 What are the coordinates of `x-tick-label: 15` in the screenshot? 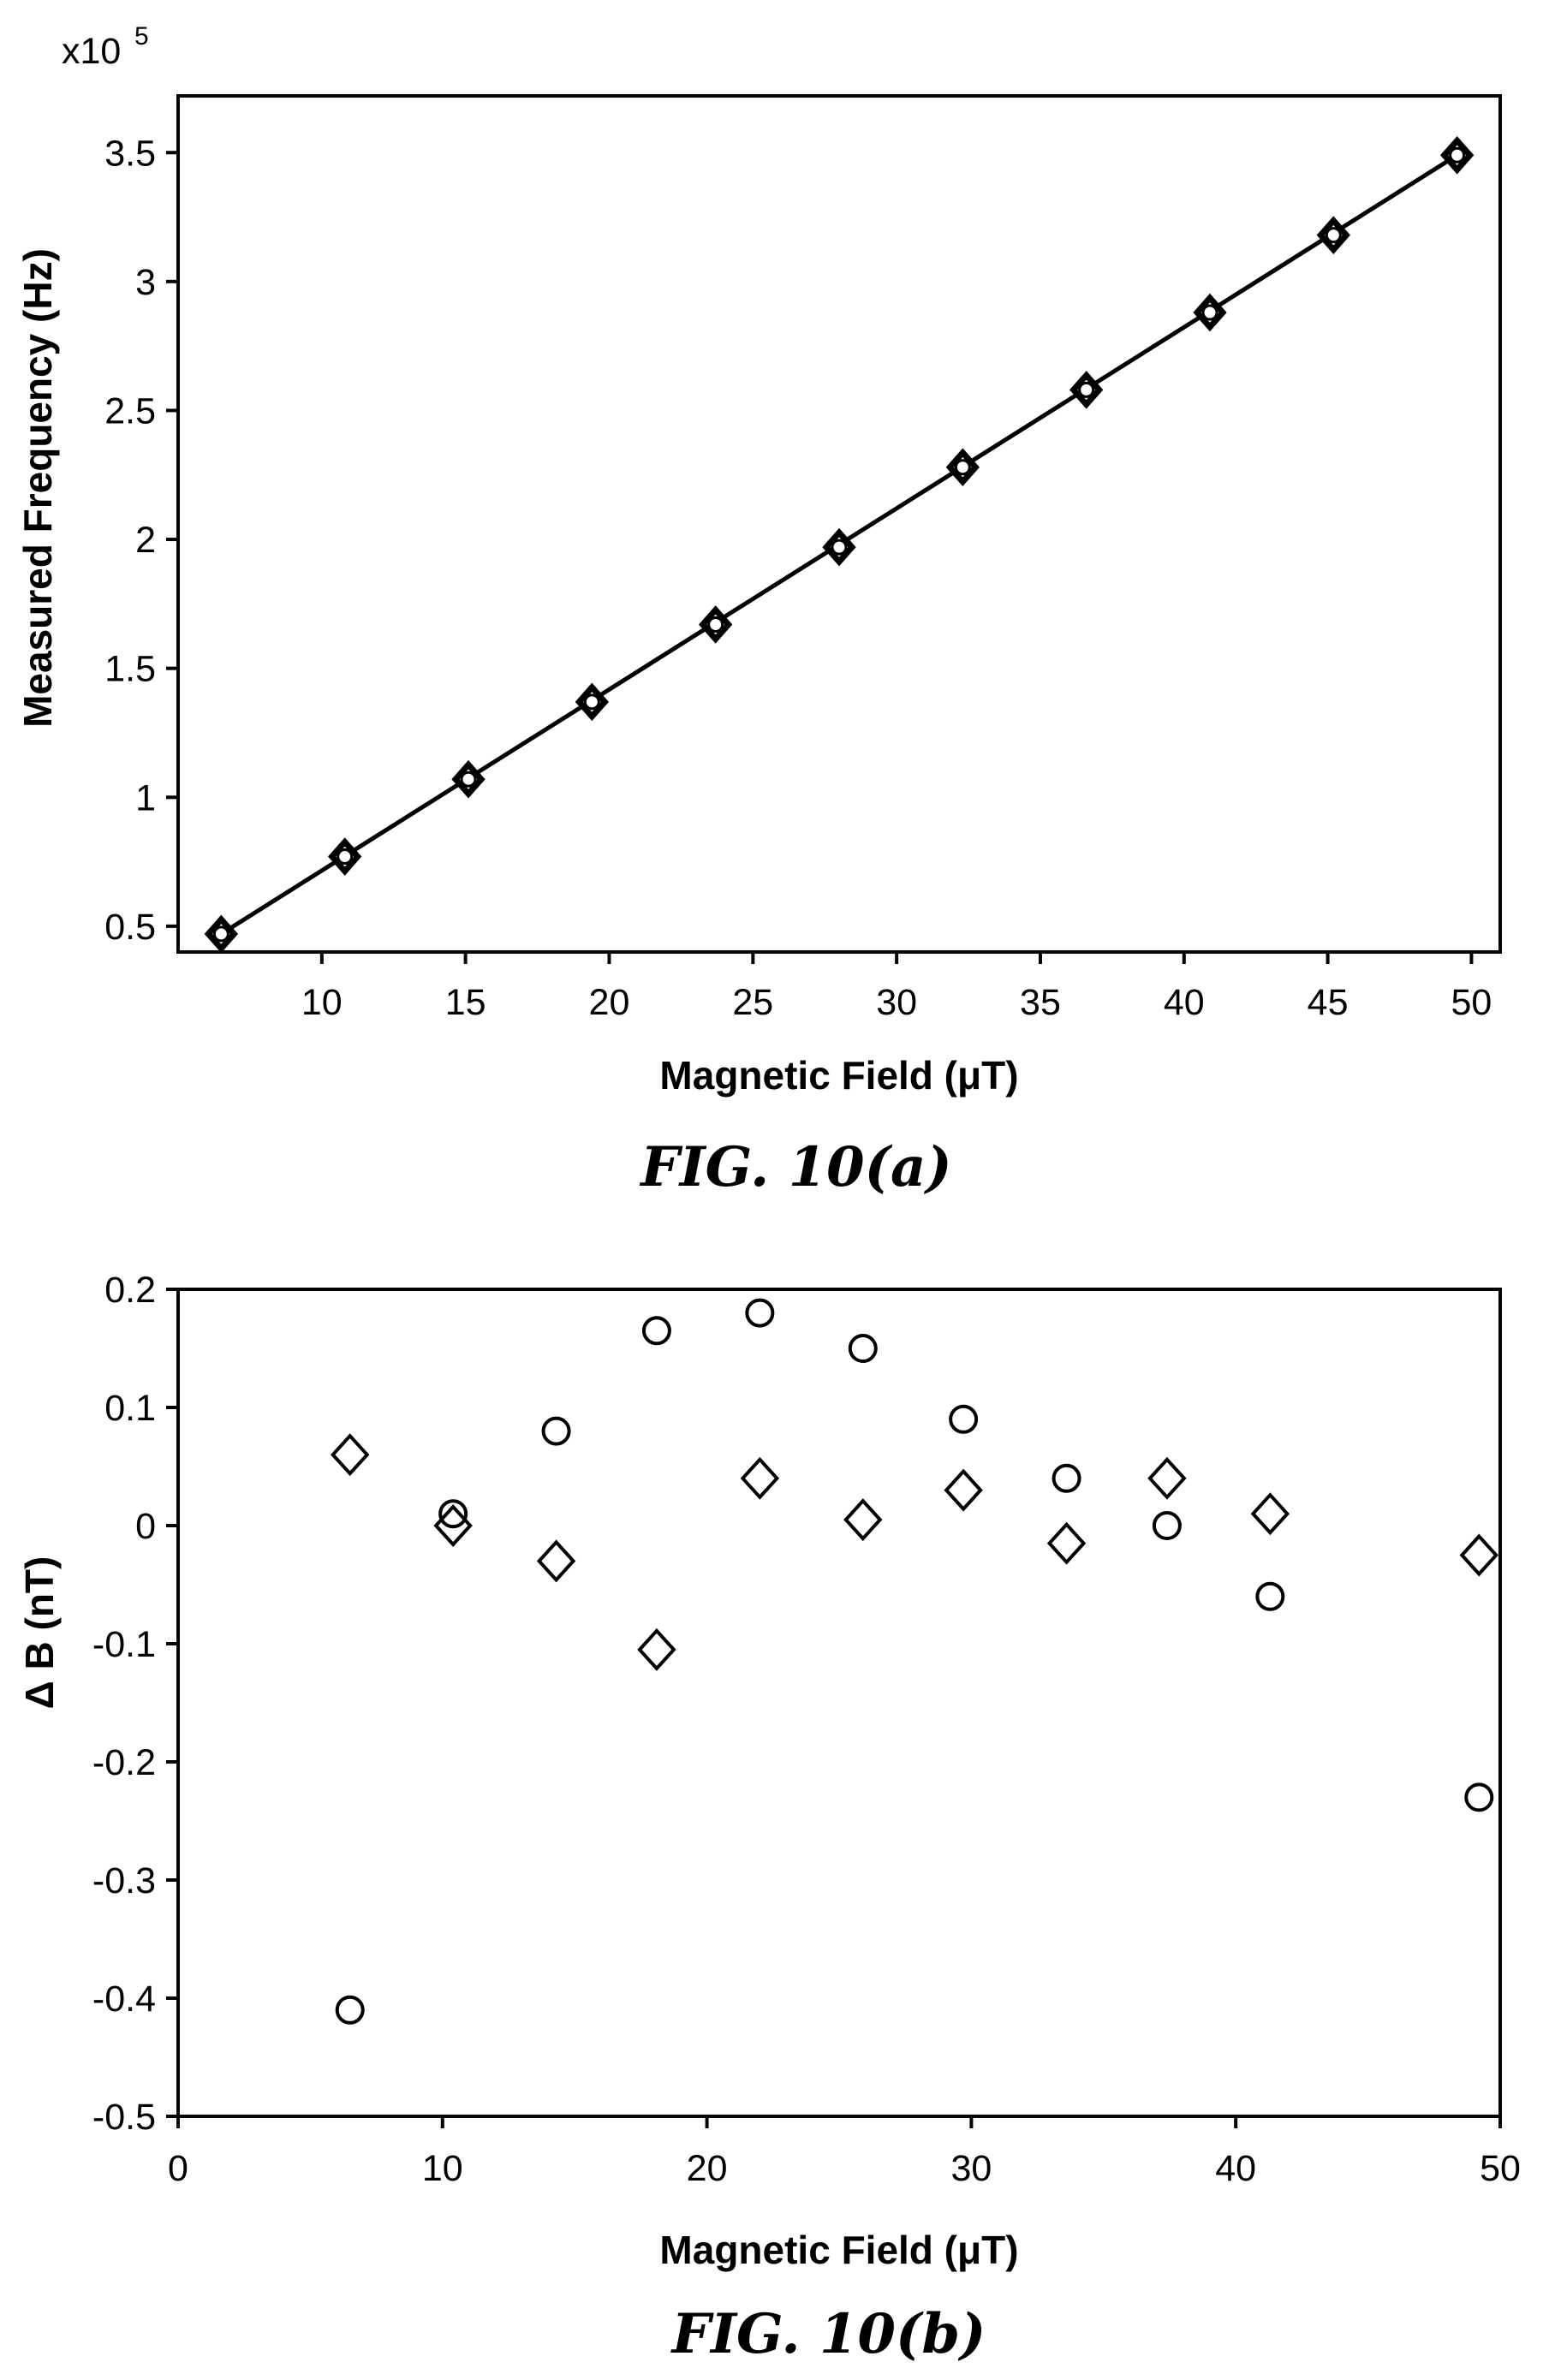 It's located at (466, 1003).